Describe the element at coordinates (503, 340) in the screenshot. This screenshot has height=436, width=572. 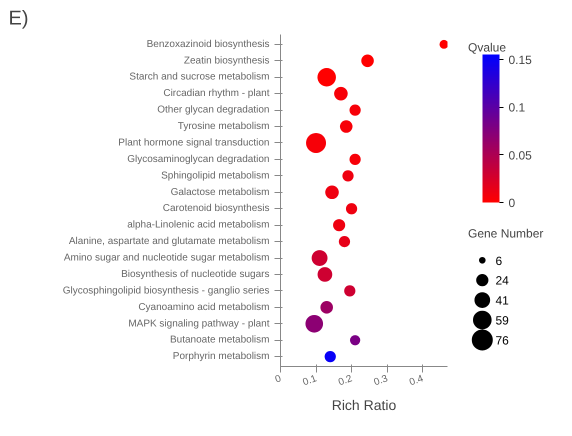
I see `legend-label: 76` at that location.